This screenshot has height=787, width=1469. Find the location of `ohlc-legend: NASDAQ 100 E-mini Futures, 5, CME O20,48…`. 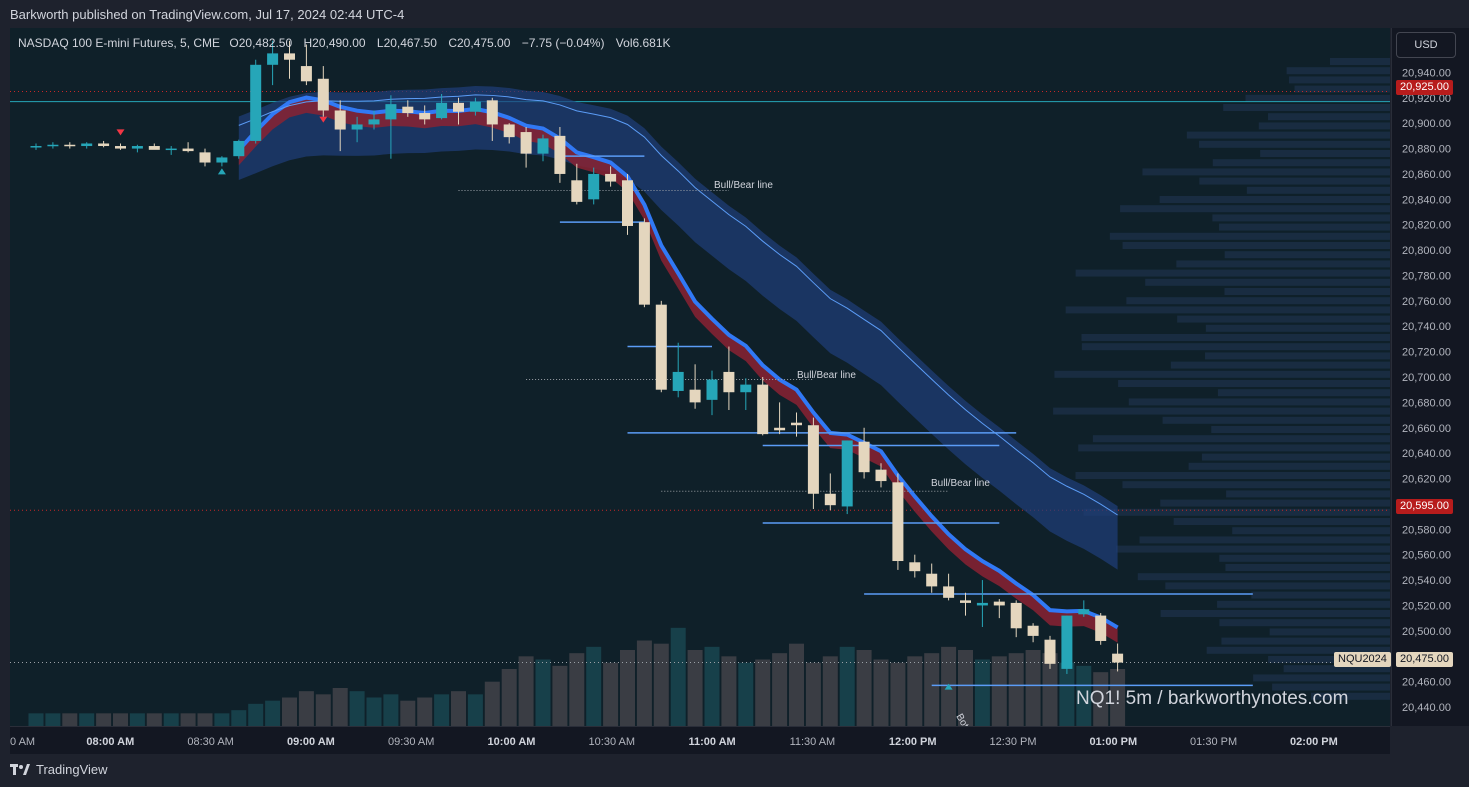

ohlc-legend: NASDAQ 100 E-mini Futures, 5, CME O20,48… is located at coordinates (348, 43).